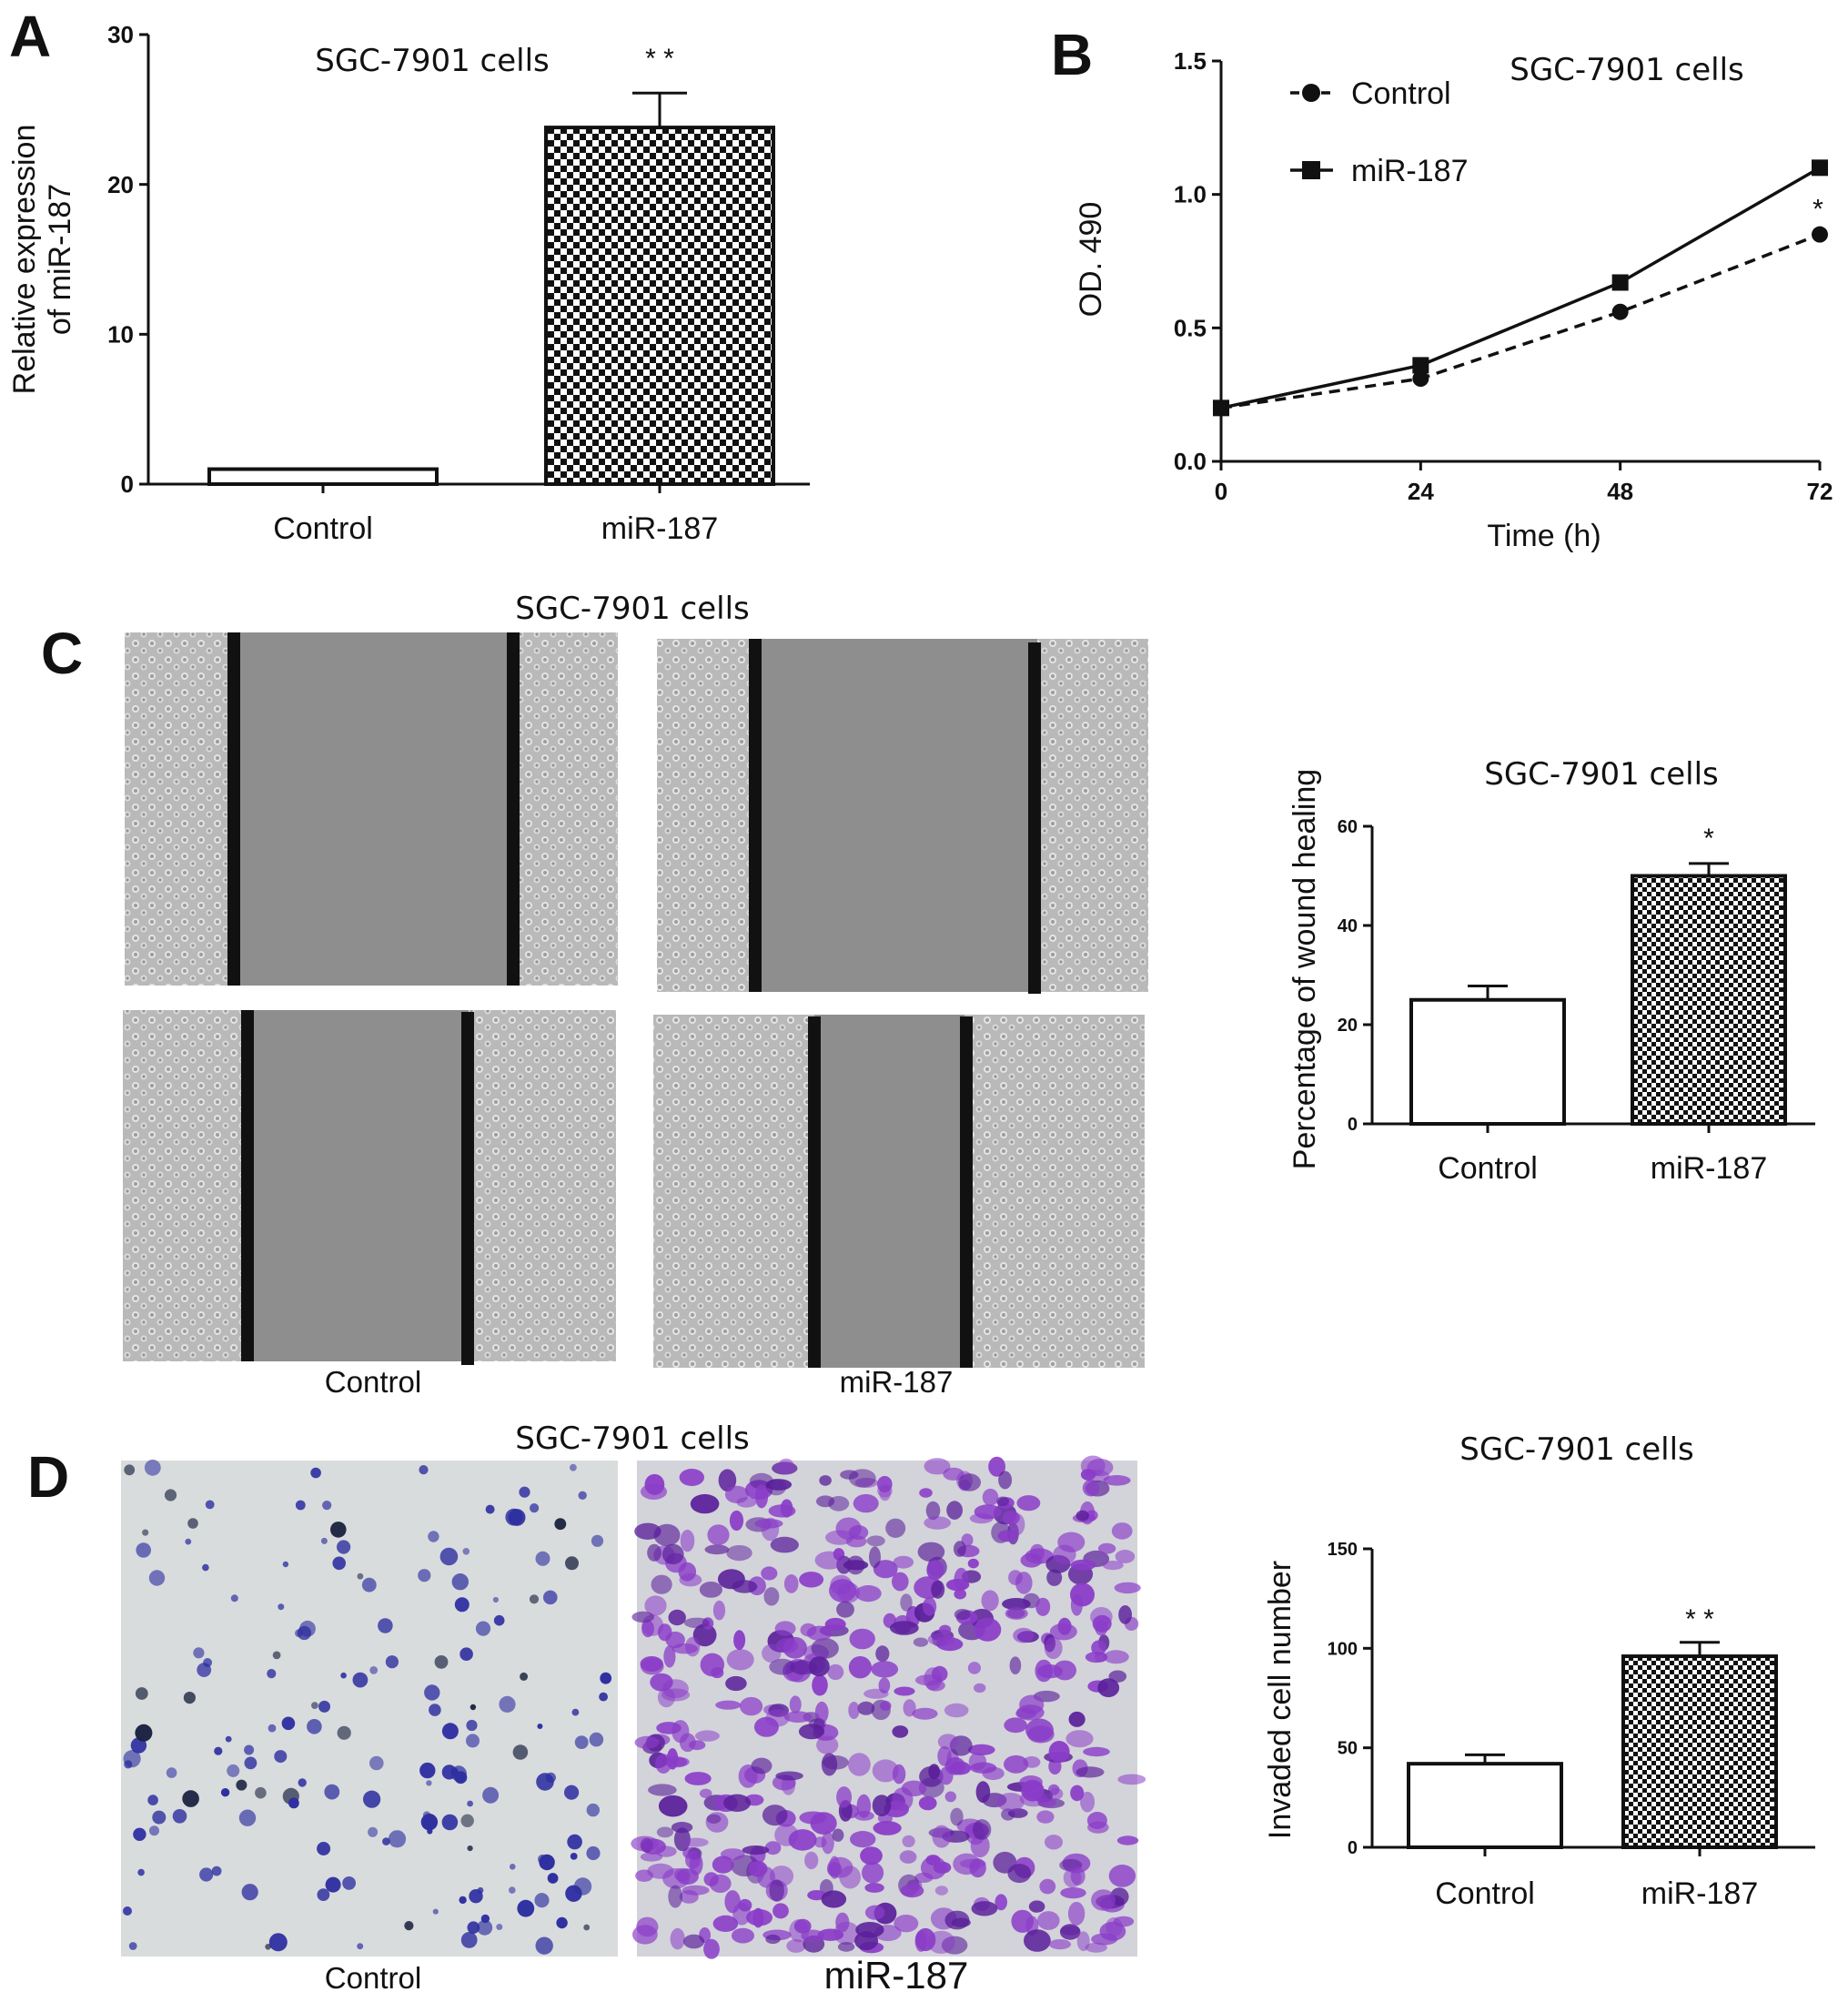 The image size is (1848, 2002). What do you see at coordinates (432, 61) in the screenshot?
I see `chart-a-title: SGC-7901 cells` at bounding box center [432, 61].